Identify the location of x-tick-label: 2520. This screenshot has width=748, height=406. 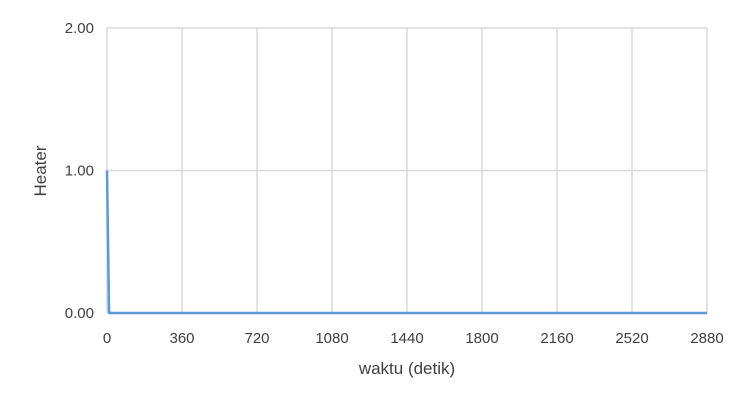
(631, 338).